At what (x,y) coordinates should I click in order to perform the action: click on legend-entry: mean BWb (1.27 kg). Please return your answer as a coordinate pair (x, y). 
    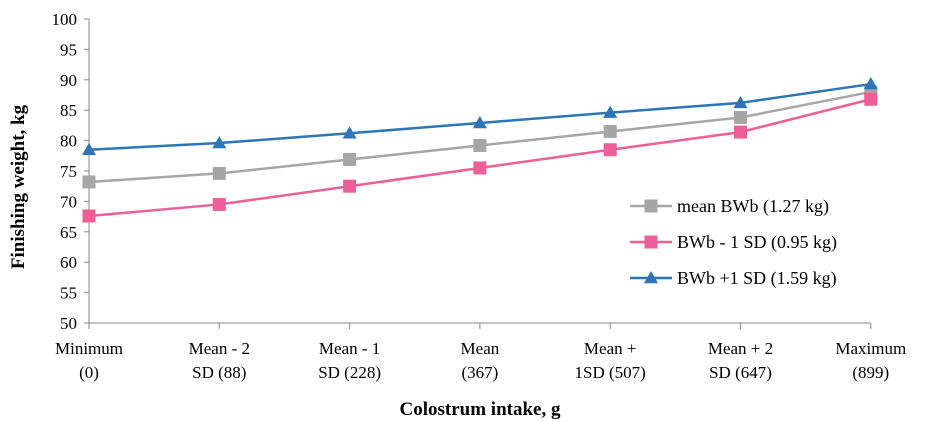
    Looking at the image, I should click on (729, 206).